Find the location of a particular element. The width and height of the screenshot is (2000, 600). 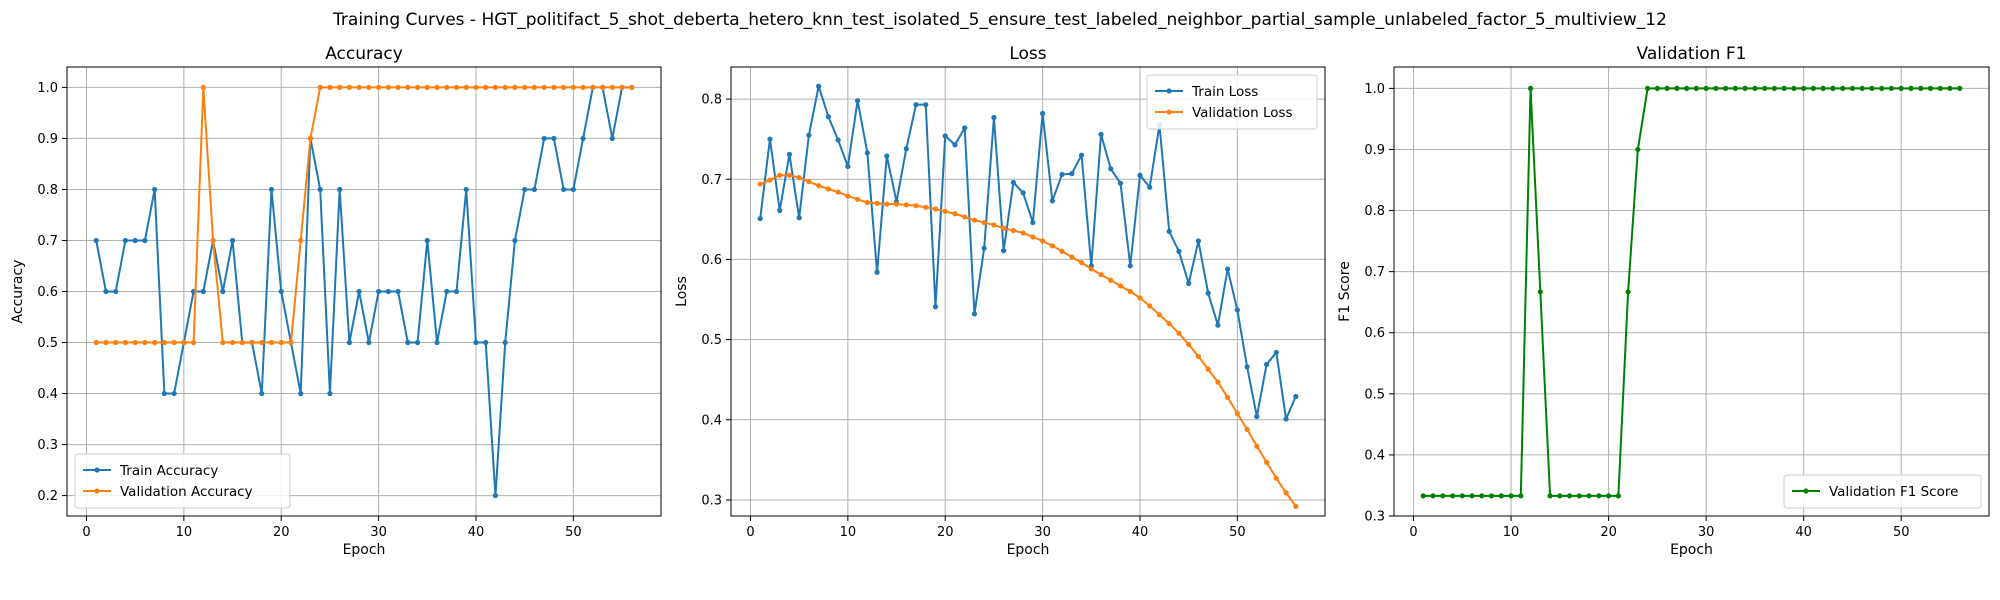

legend-label: Train Loss is located at coordinates (1224, 92).